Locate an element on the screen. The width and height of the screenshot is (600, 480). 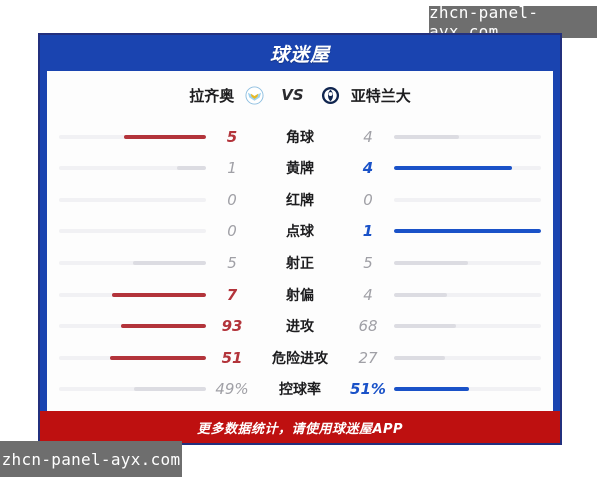
stat-label: 射正 is located at coordinates (300, 263).